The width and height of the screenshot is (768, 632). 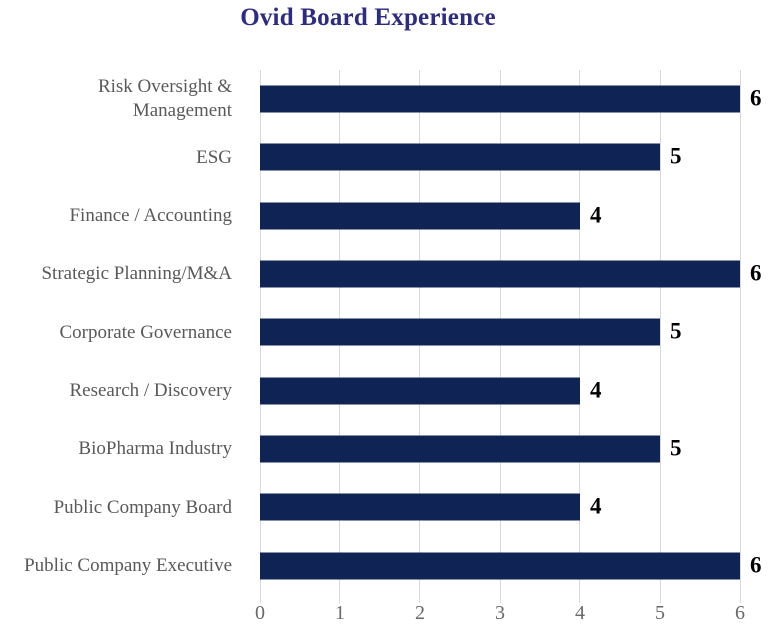 I want to click on category-label: Corporate Governance, so click(x=145, y=332).